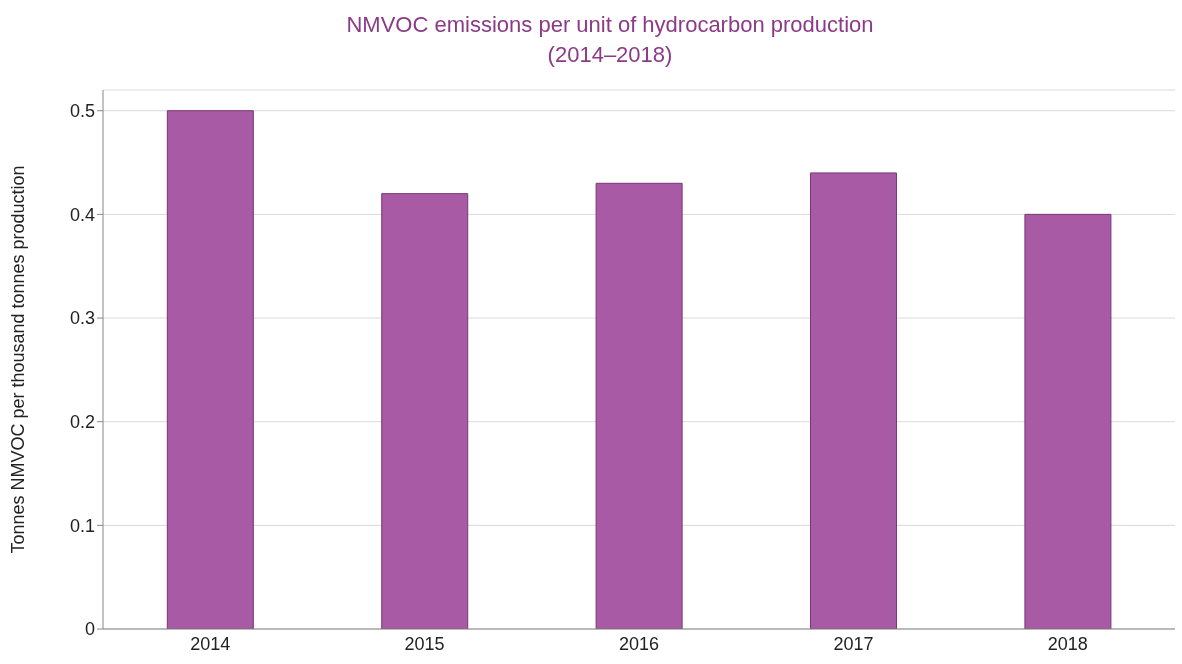 The width and height of the screenshot is (1182, 664). Describe the element at coordinates (853, 643) in the screenshot. I see `x-tick-label: 2017` at that location.